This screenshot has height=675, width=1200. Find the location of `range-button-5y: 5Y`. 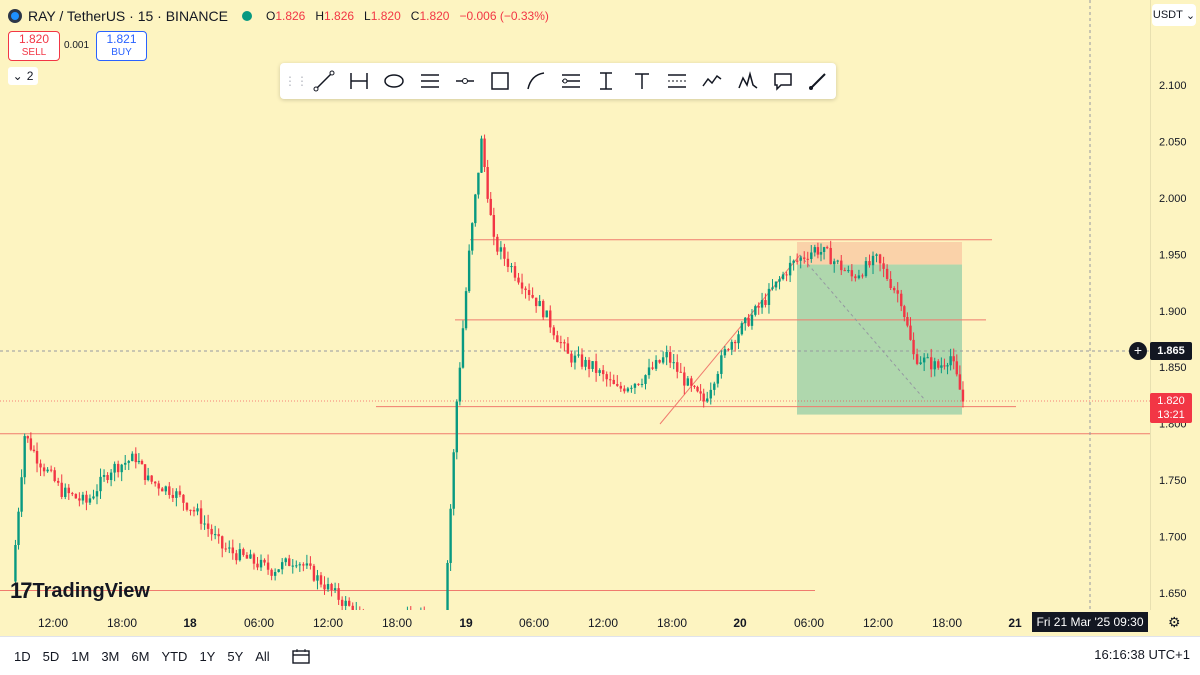

range-button-5y: 5Y is located at coordinates (235, 656).